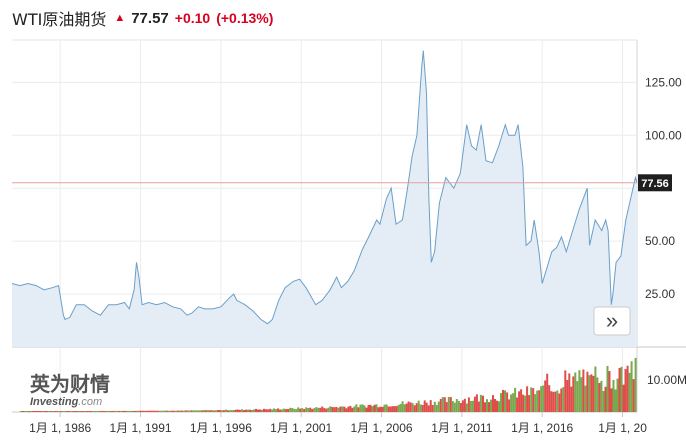 This screenshot has height=448, width=686. I want to click on y-tick-label: 100.00, so click(663, 135).